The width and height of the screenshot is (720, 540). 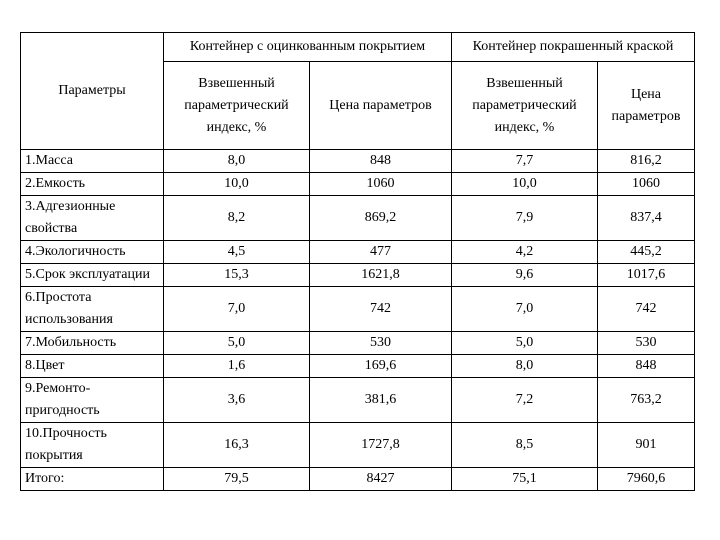 What do you see at coordinates (646, 343) in the screenshot?
I see `painted-price-cell: 530` at bounding box center [646, 343].